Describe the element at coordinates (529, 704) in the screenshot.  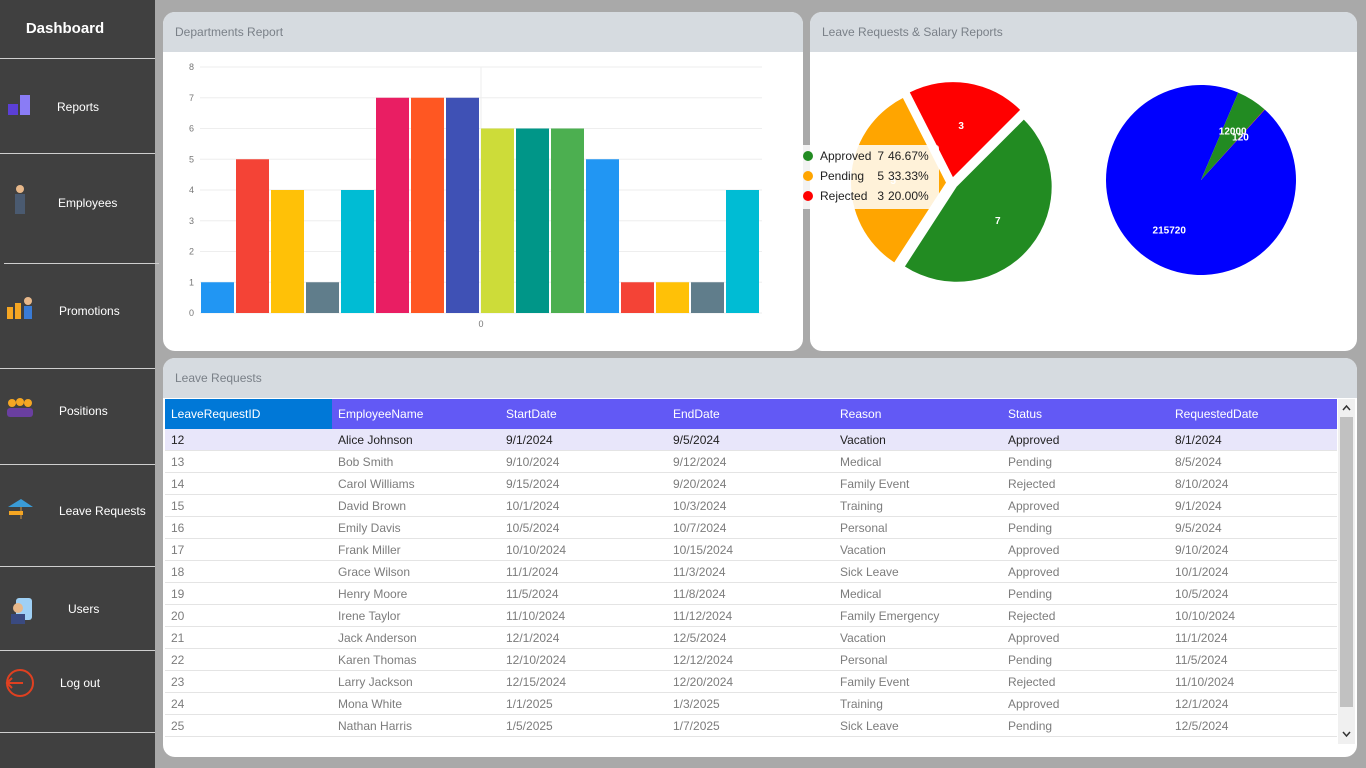
I see `table-cell: 1/1/2025` at that location.